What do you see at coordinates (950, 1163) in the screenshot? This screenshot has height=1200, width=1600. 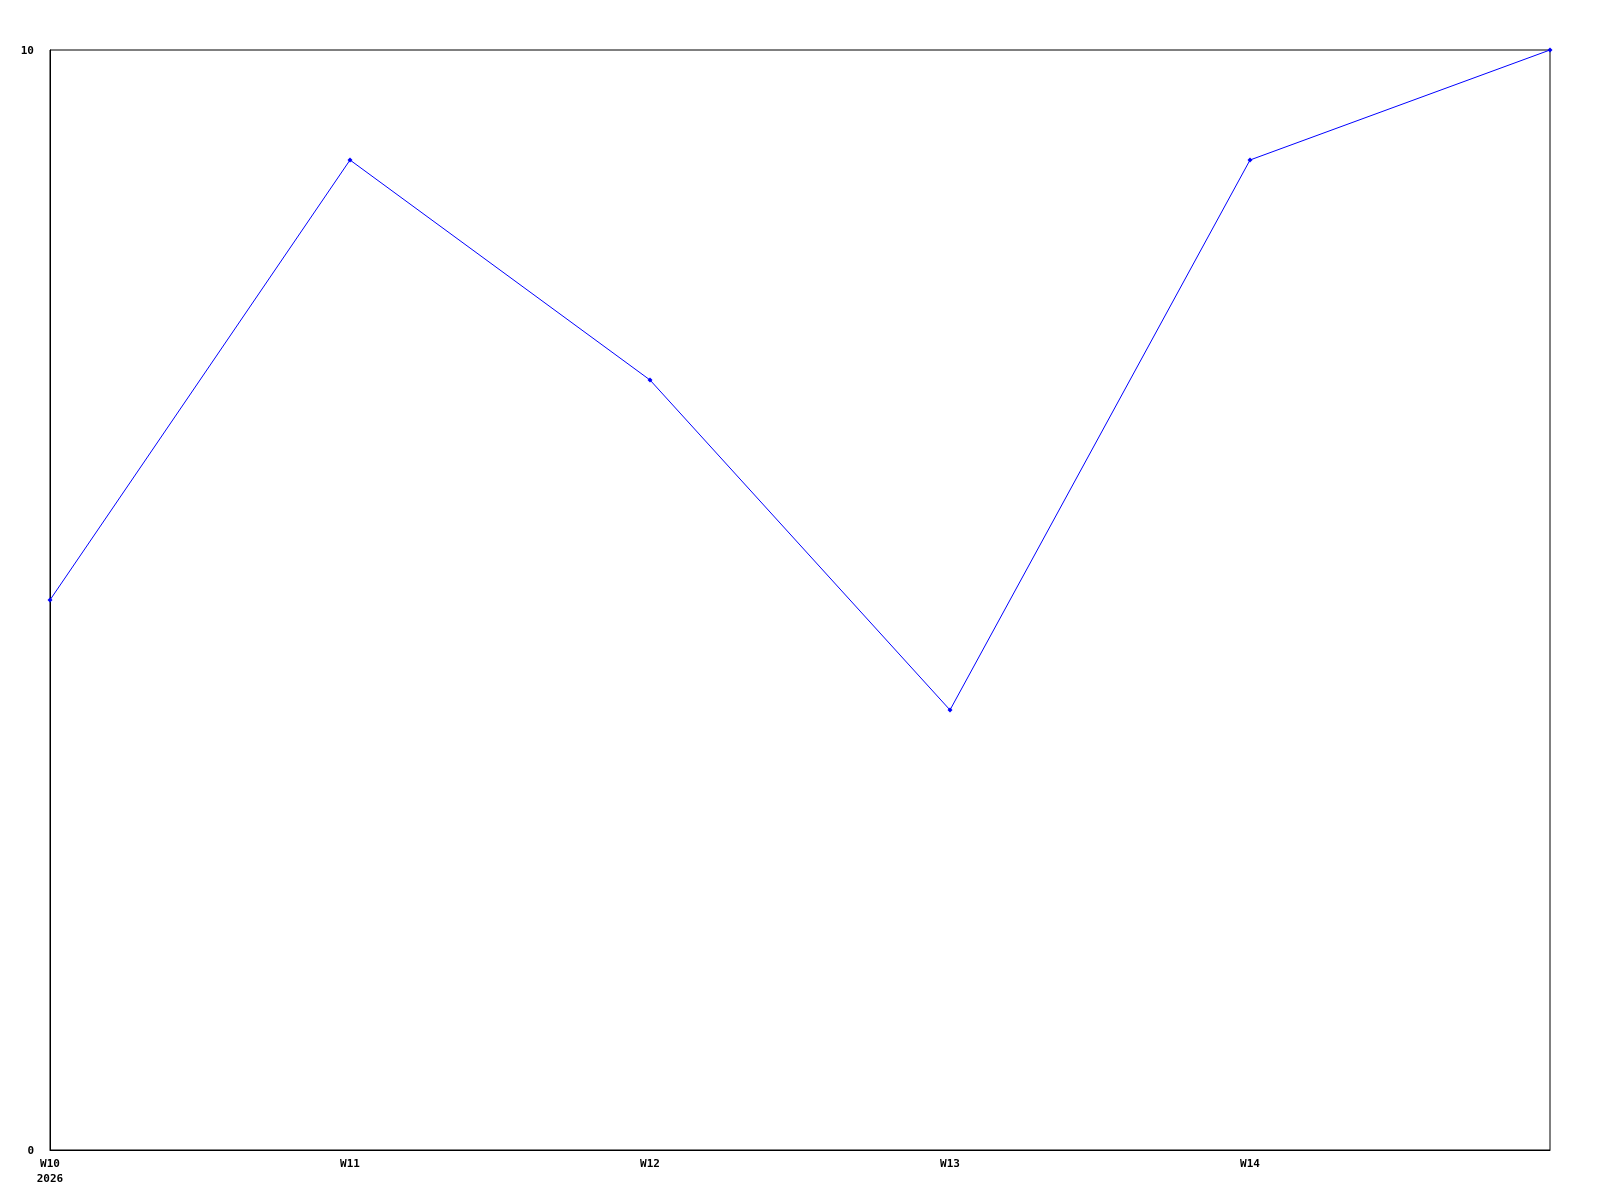 I see `x-tick-label: W13` at bounding box center [950, 1163].